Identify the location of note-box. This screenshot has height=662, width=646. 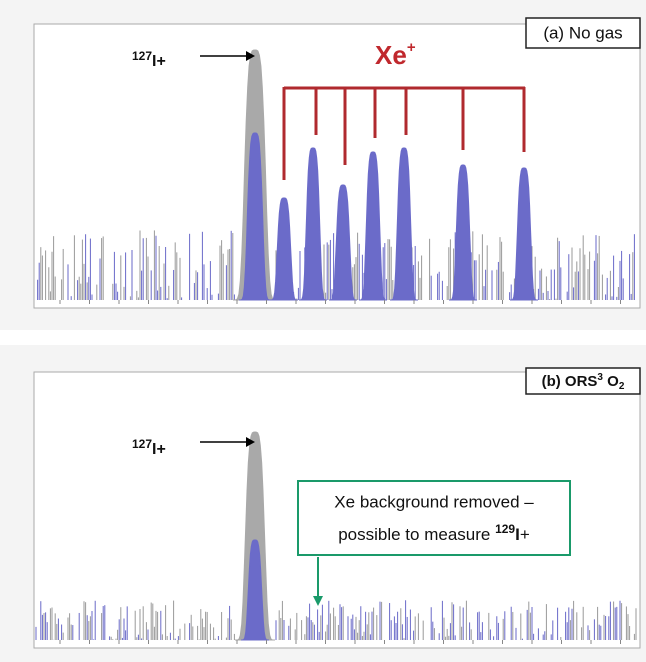
(434, 518).